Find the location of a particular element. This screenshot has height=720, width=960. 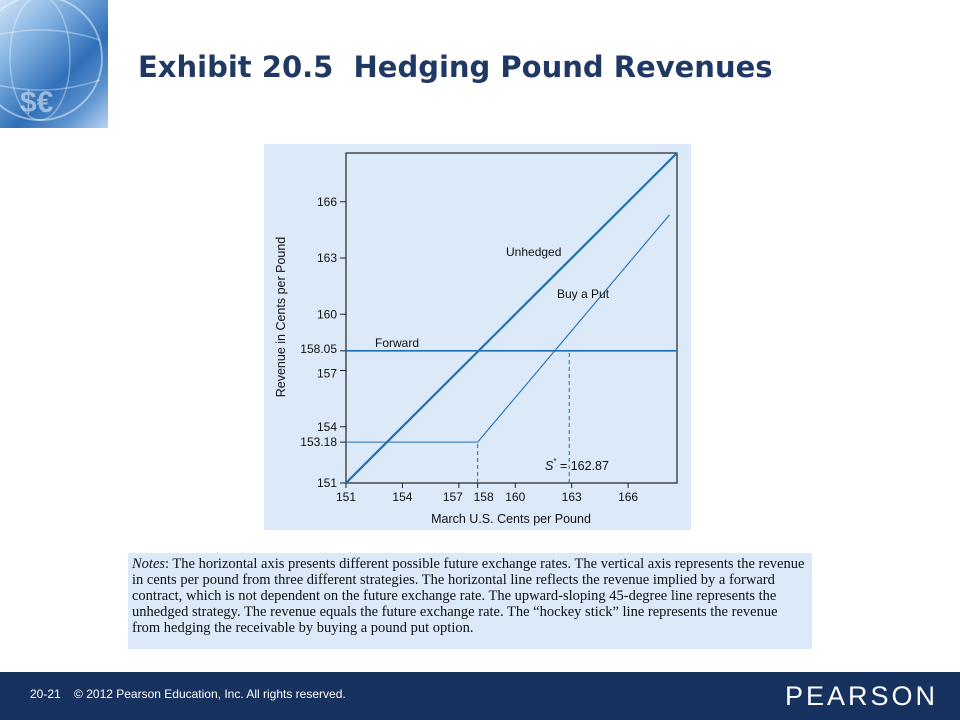

x-tick-label: 166 is located at coordinates (628, 497).